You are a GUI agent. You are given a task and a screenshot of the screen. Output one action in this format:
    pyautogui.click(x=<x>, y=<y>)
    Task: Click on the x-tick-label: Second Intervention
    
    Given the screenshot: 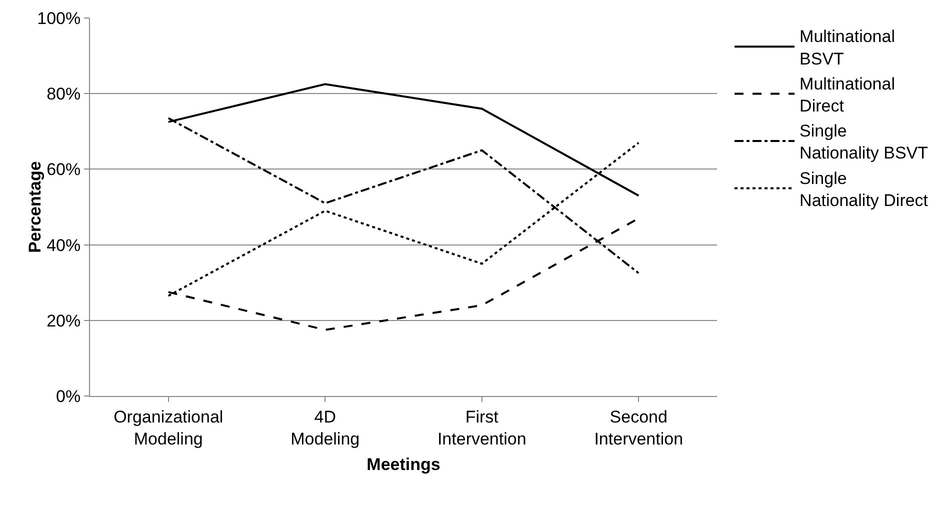 What is the action you would take?
    pyautogui.click(x=639, y=427)
    